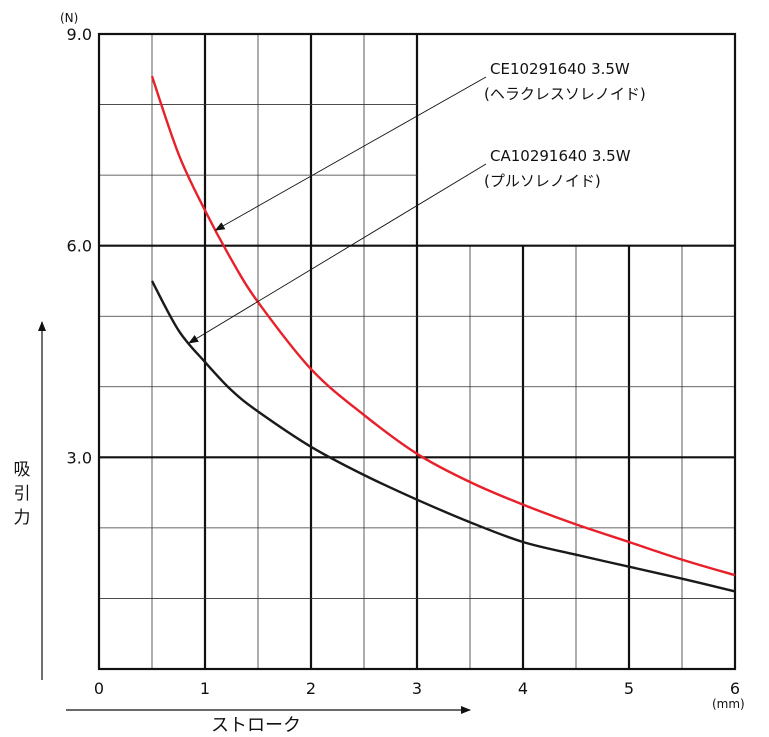 Image resolution: width=769 pixels, height=737 pixels. I want to click on y-tick-label: 6.0, so click(79, 246).